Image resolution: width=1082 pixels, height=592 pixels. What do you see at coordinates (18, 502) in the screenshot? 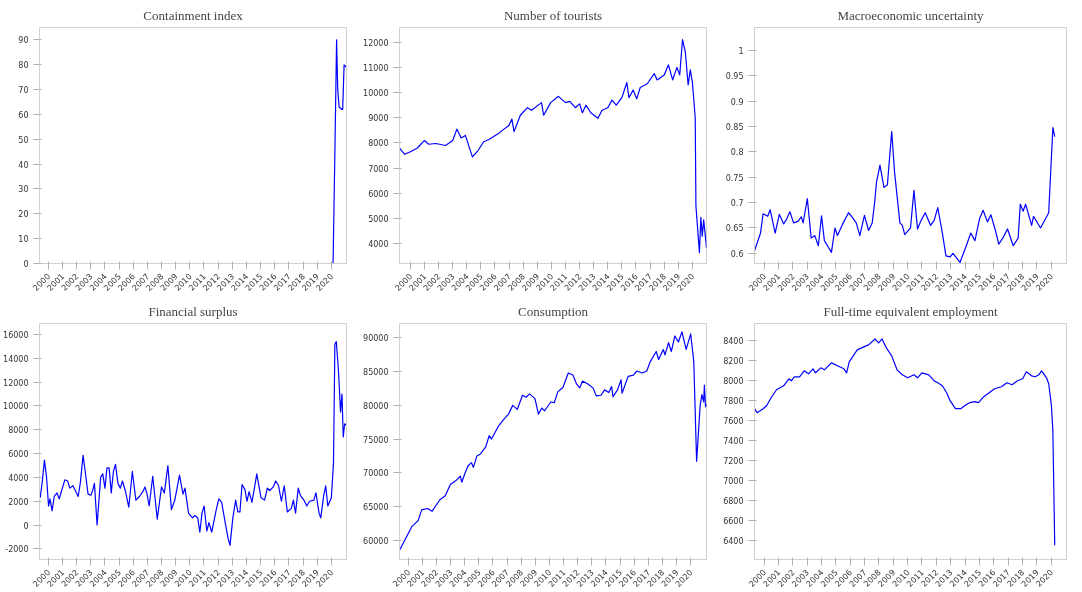
I see `y-tick-label: 2000` at bounding box center [18, 502].